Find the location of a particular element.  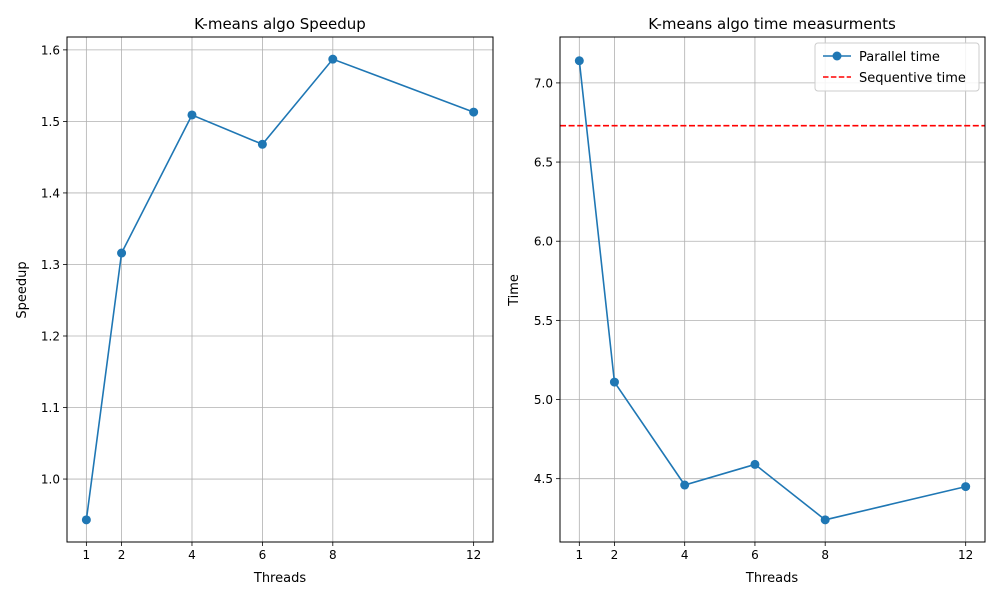

legend: Parallel time Sequentive time is located at coordinates (897, 67).